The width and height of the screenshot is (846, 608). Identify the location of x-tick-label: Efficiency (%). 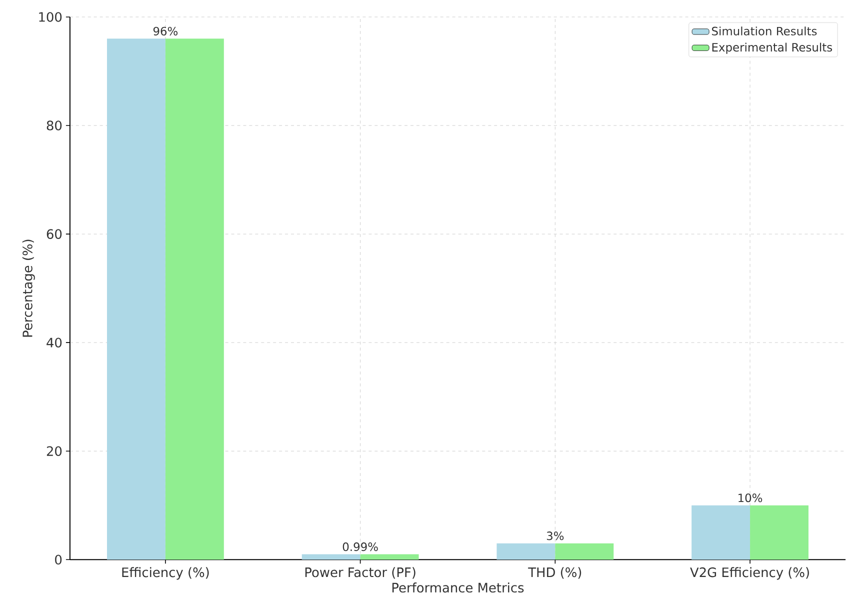
(165, 573).